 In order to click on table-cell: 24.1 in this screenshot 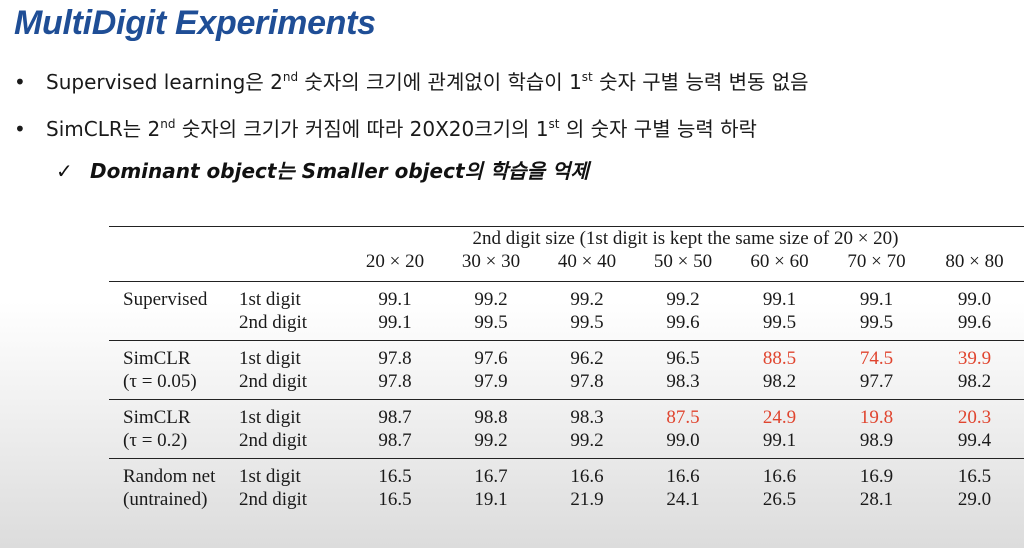, I will do `click(683, 499)`.